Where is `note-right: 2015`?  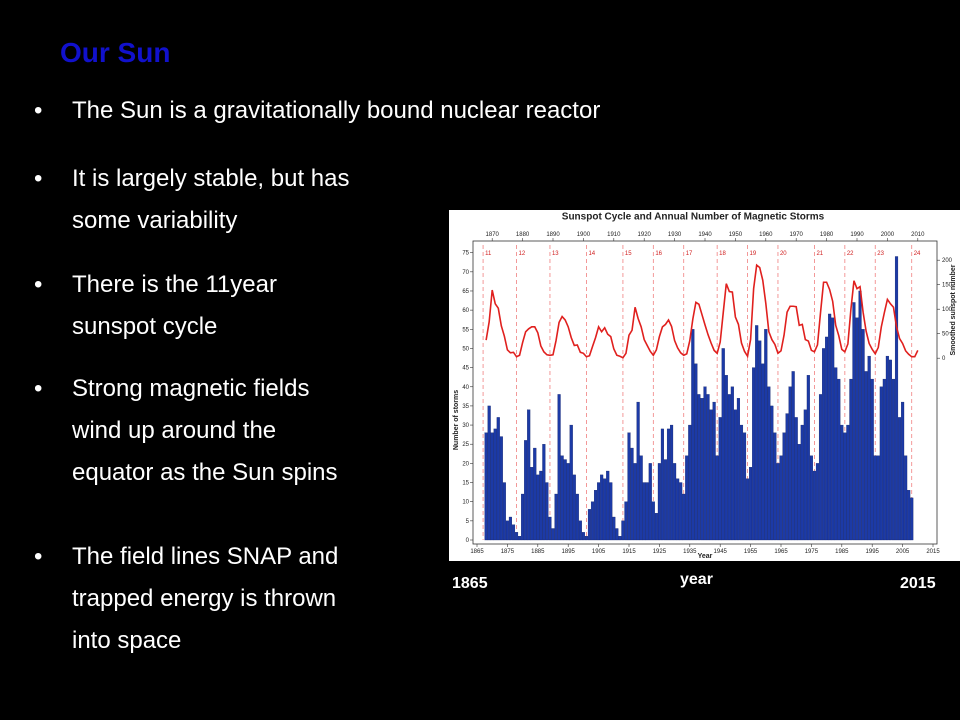
note-right: 2015 is located at coordinates (918, 583).